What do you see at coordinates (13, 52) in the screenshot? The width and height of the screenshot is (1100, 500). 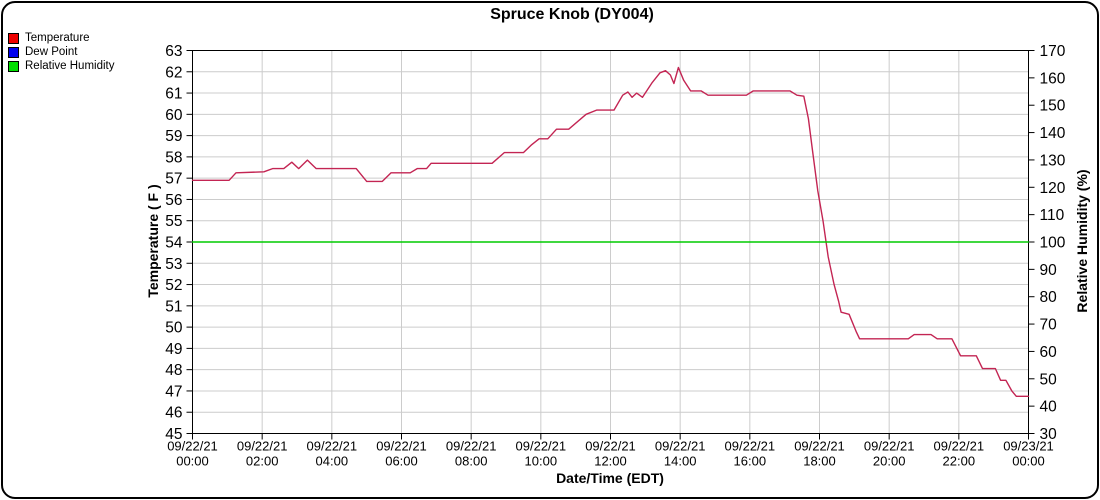 I see `dew-point-swatch-icon` at bounding box center [13, 52].